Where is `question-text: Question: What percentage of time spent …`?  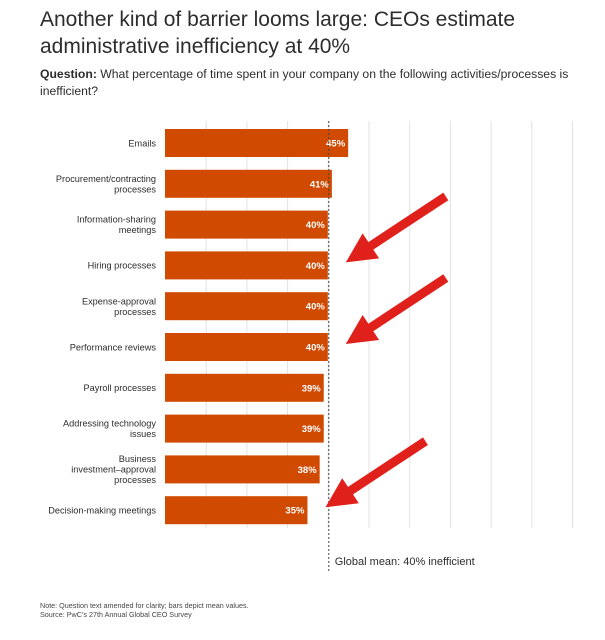 question-text: Question: What percentage of time spent … is located at coordinates (312, 83).